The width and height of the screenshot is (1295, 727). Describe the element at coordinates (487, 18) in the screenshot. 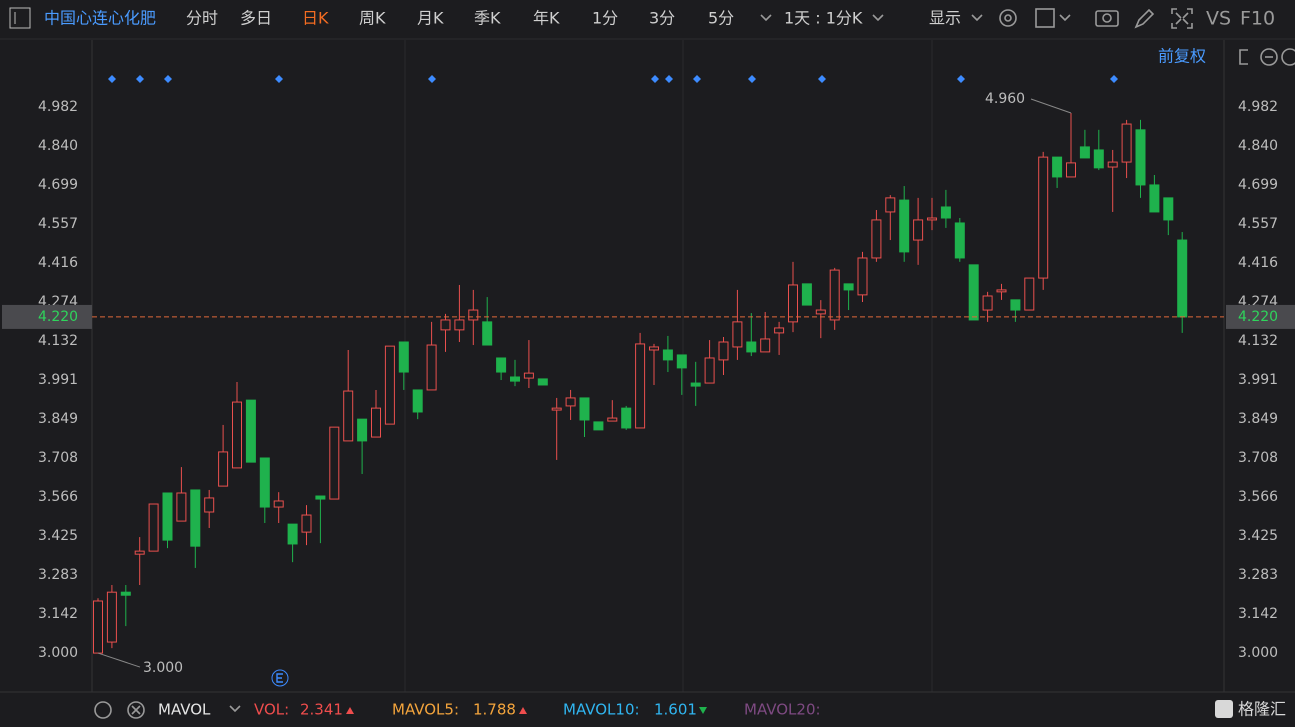

I see `period-tab: 季K` at that location.